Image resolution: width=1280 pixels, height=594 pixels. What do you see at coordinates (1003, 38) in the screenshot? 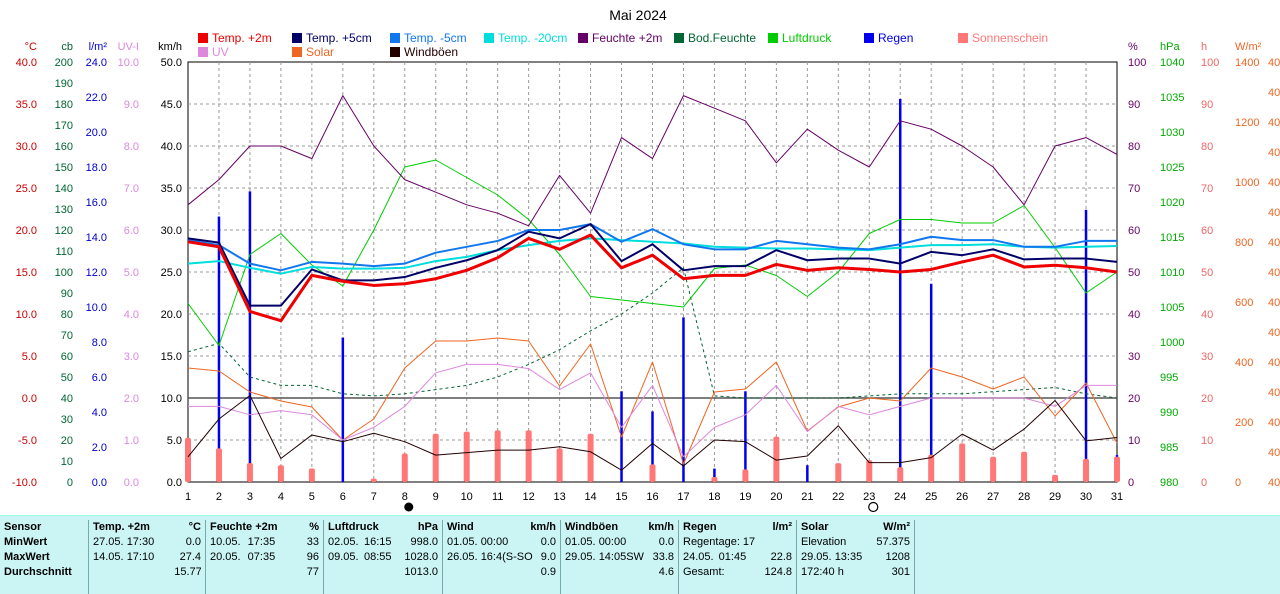
I see `legend-item: Sonnenschein` at bounding box center [1003, 38].